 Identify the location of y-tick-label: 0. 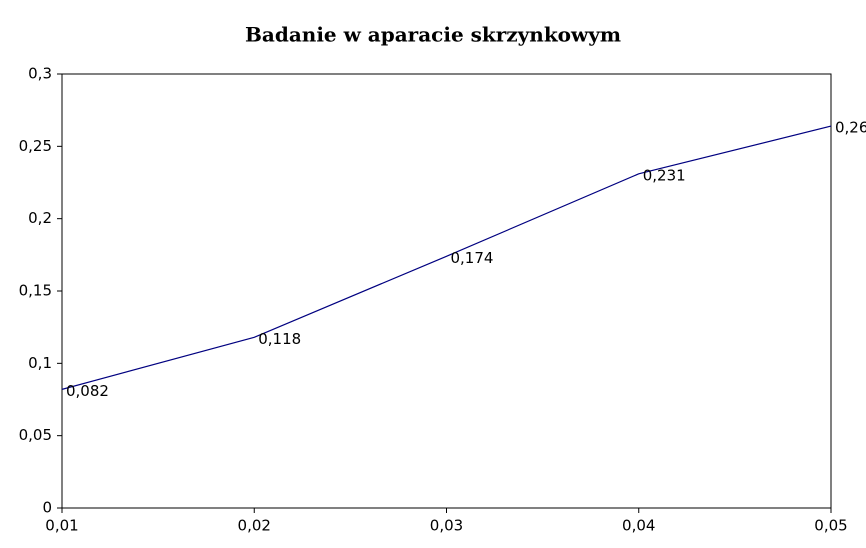
(47, 508).